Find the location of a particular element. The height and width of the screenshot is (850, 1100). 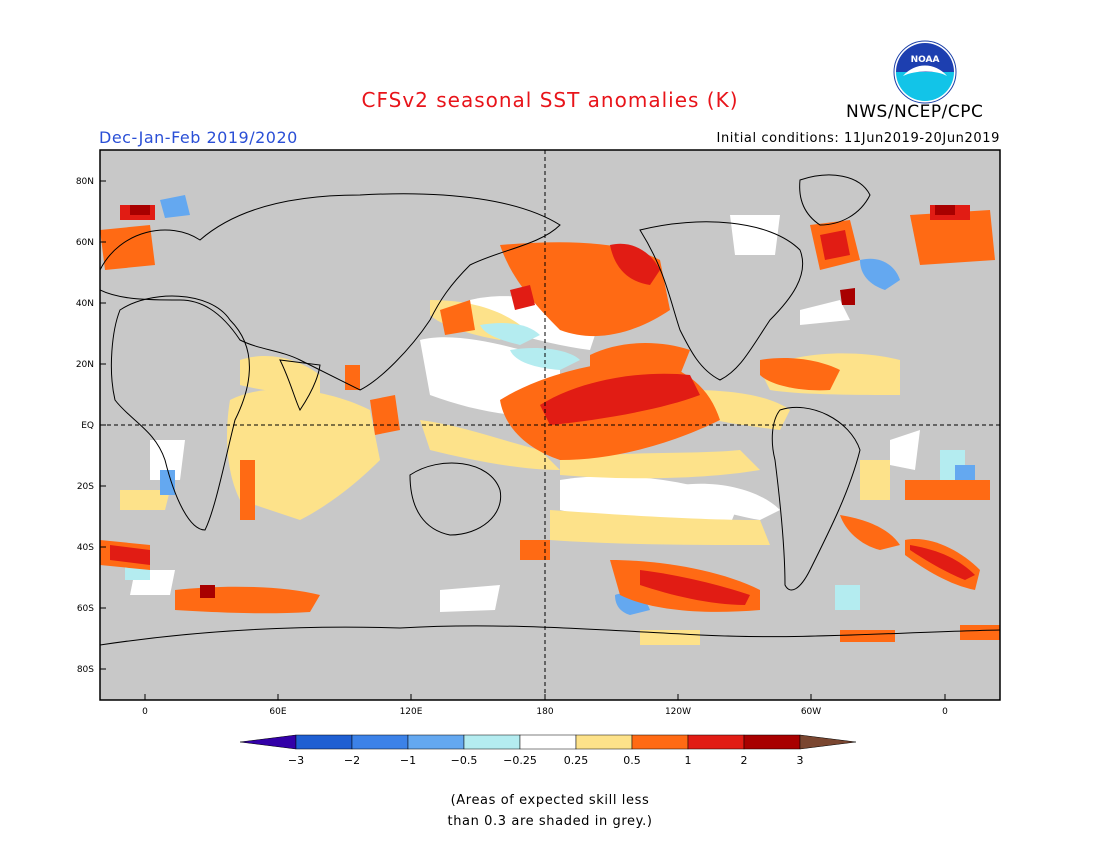

lon-label: 180 is located at coordinates (544, 712).